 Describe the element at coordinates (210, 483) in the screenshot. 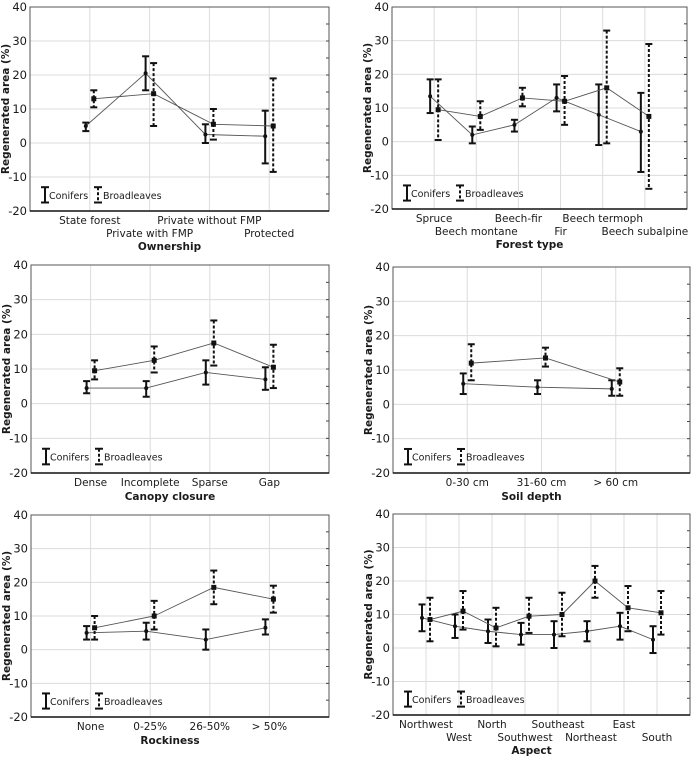

I see `x-category-label: Sparse` at that location.